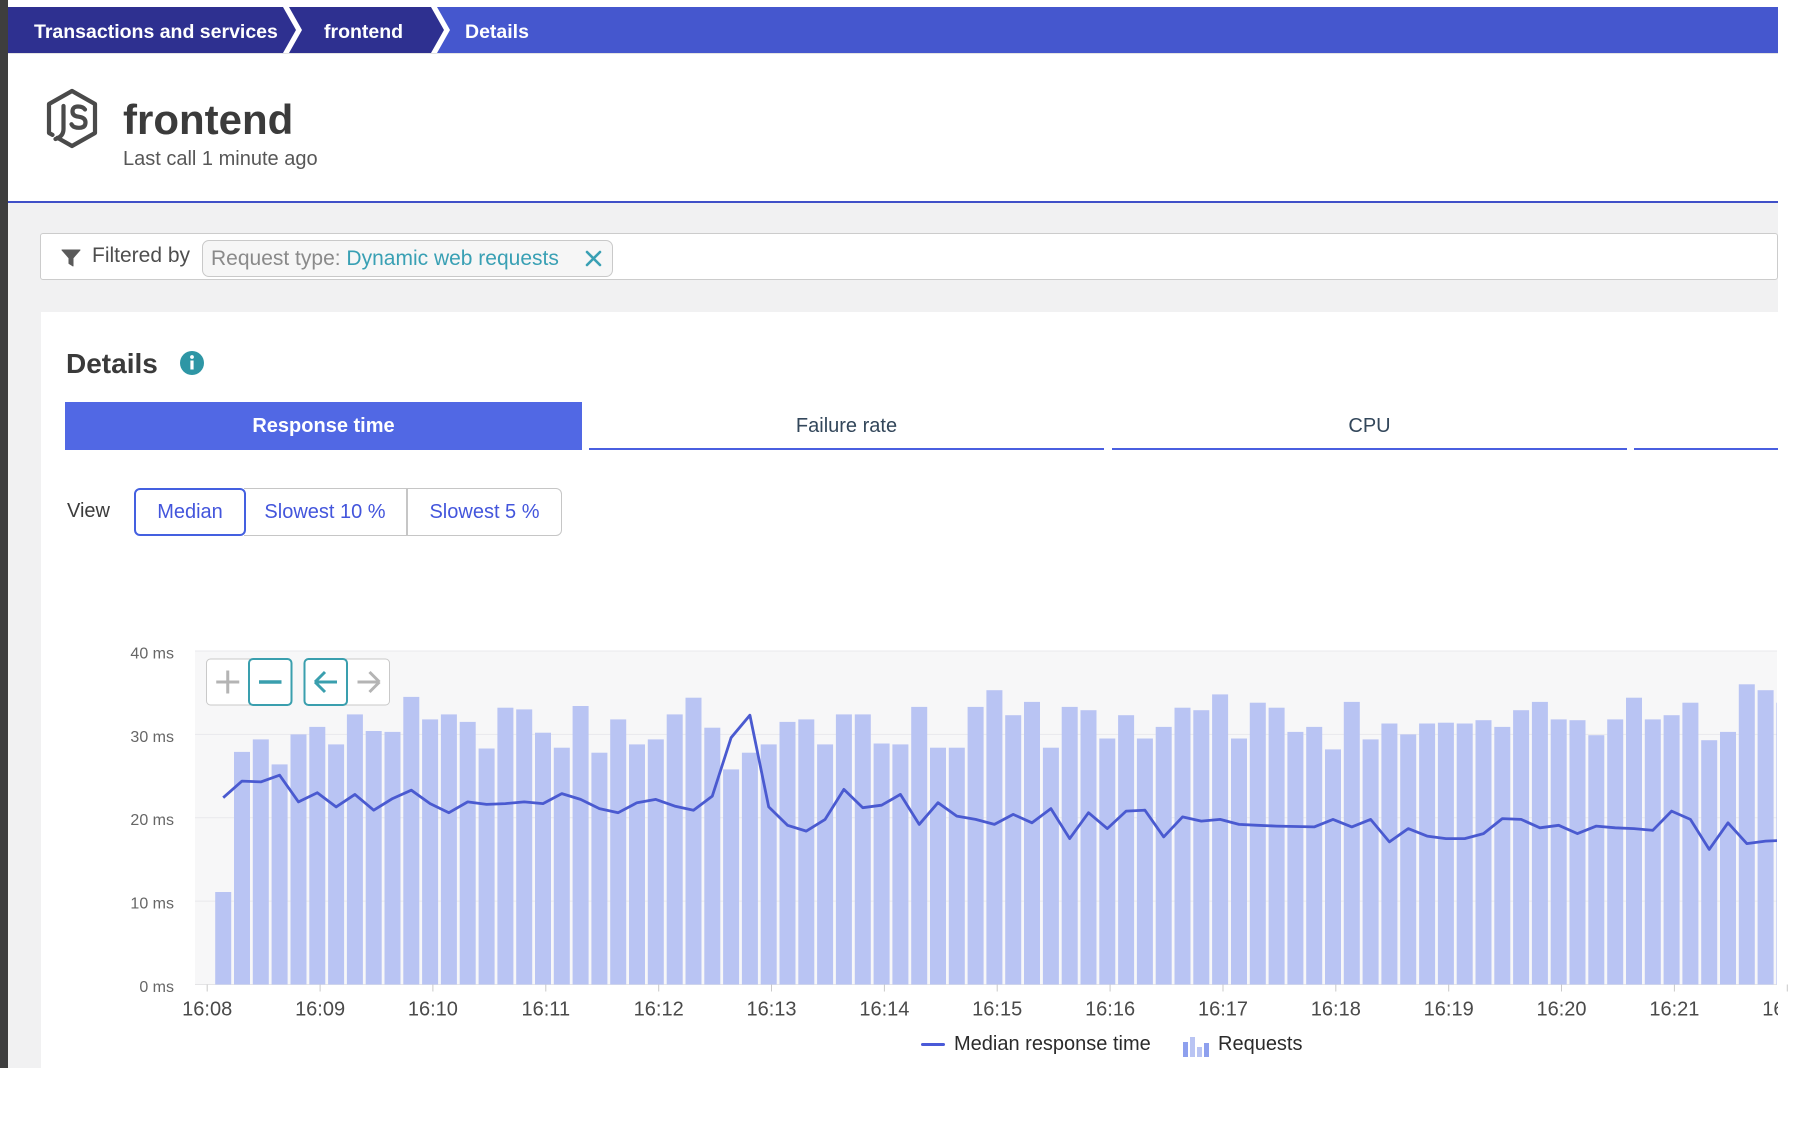 The height and width of the screenshot is (1142, 1800). I want to click on svg-text: 16:11, so click(546, 1010).